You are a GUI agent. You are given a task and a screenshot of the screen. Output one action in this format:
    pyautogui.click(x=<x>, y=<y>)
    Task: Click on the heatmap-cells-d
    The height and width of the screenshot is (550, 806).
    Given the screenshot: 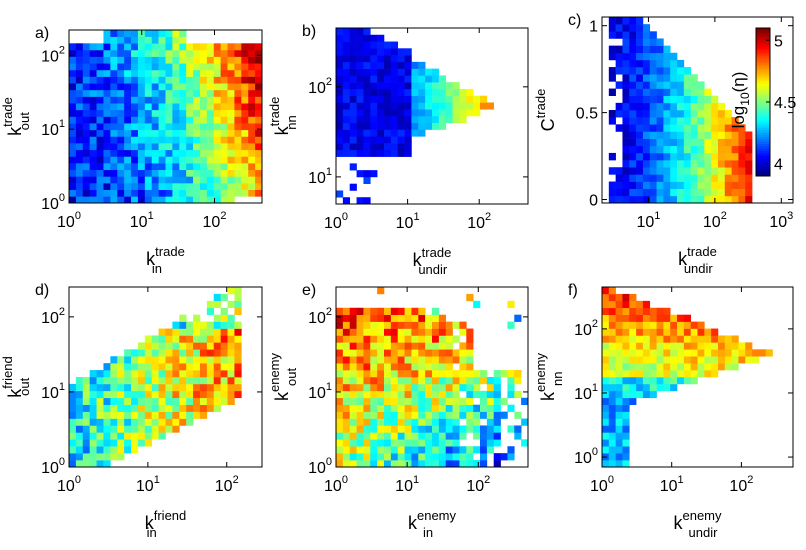 What is the action you would take?
    pyautogui.click(x=155, y=377)
    